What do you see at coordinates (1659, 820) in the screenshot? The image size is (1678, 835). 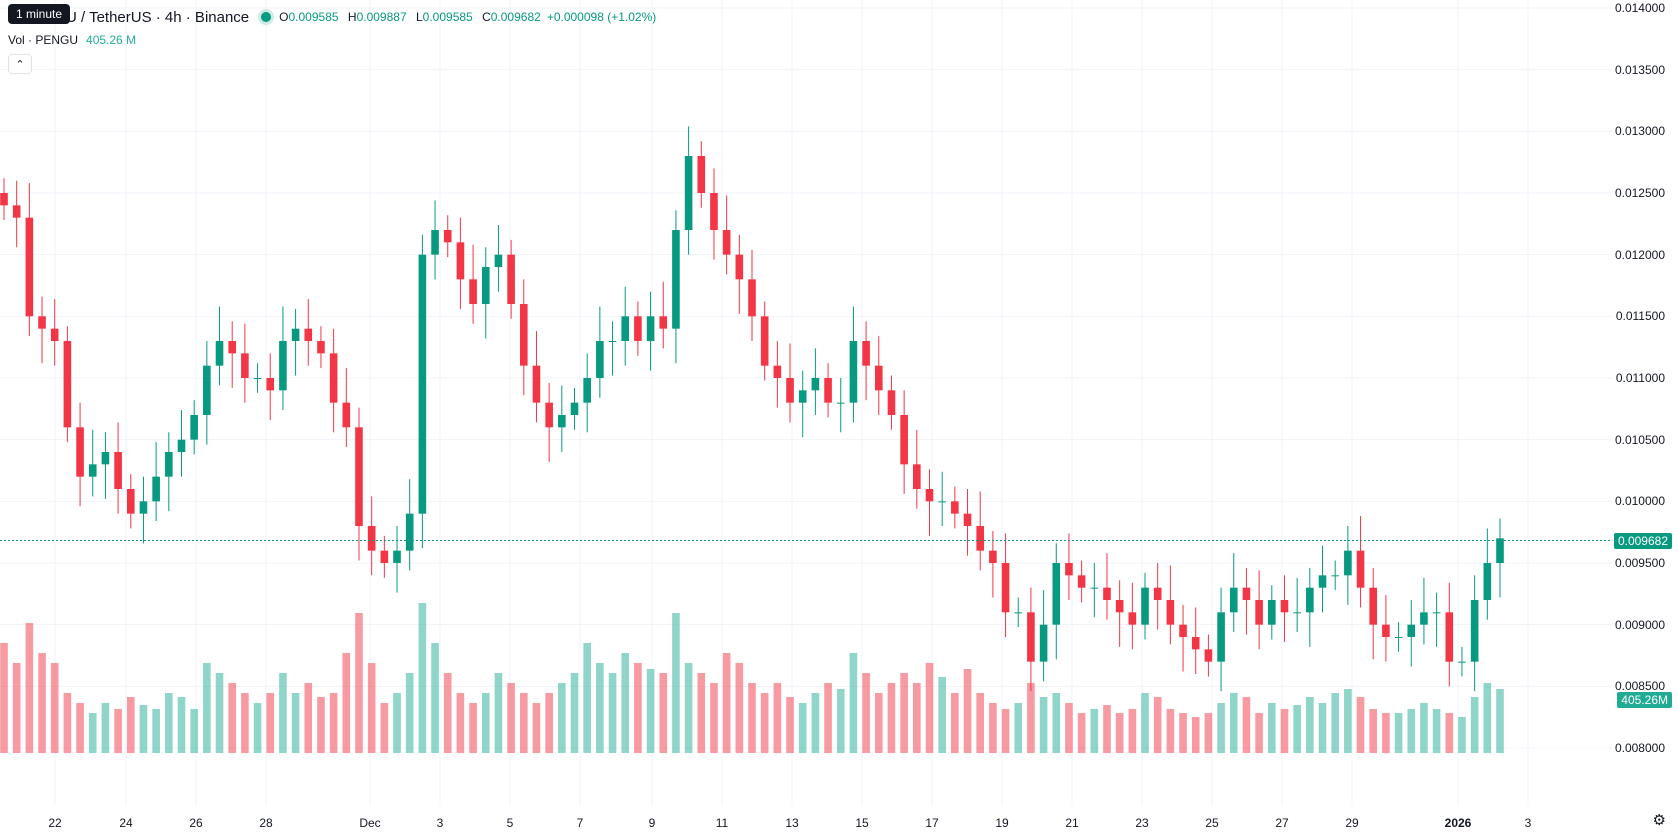 I see `settings-gear-icon: ⚙` at bounding box center [1659, 820].